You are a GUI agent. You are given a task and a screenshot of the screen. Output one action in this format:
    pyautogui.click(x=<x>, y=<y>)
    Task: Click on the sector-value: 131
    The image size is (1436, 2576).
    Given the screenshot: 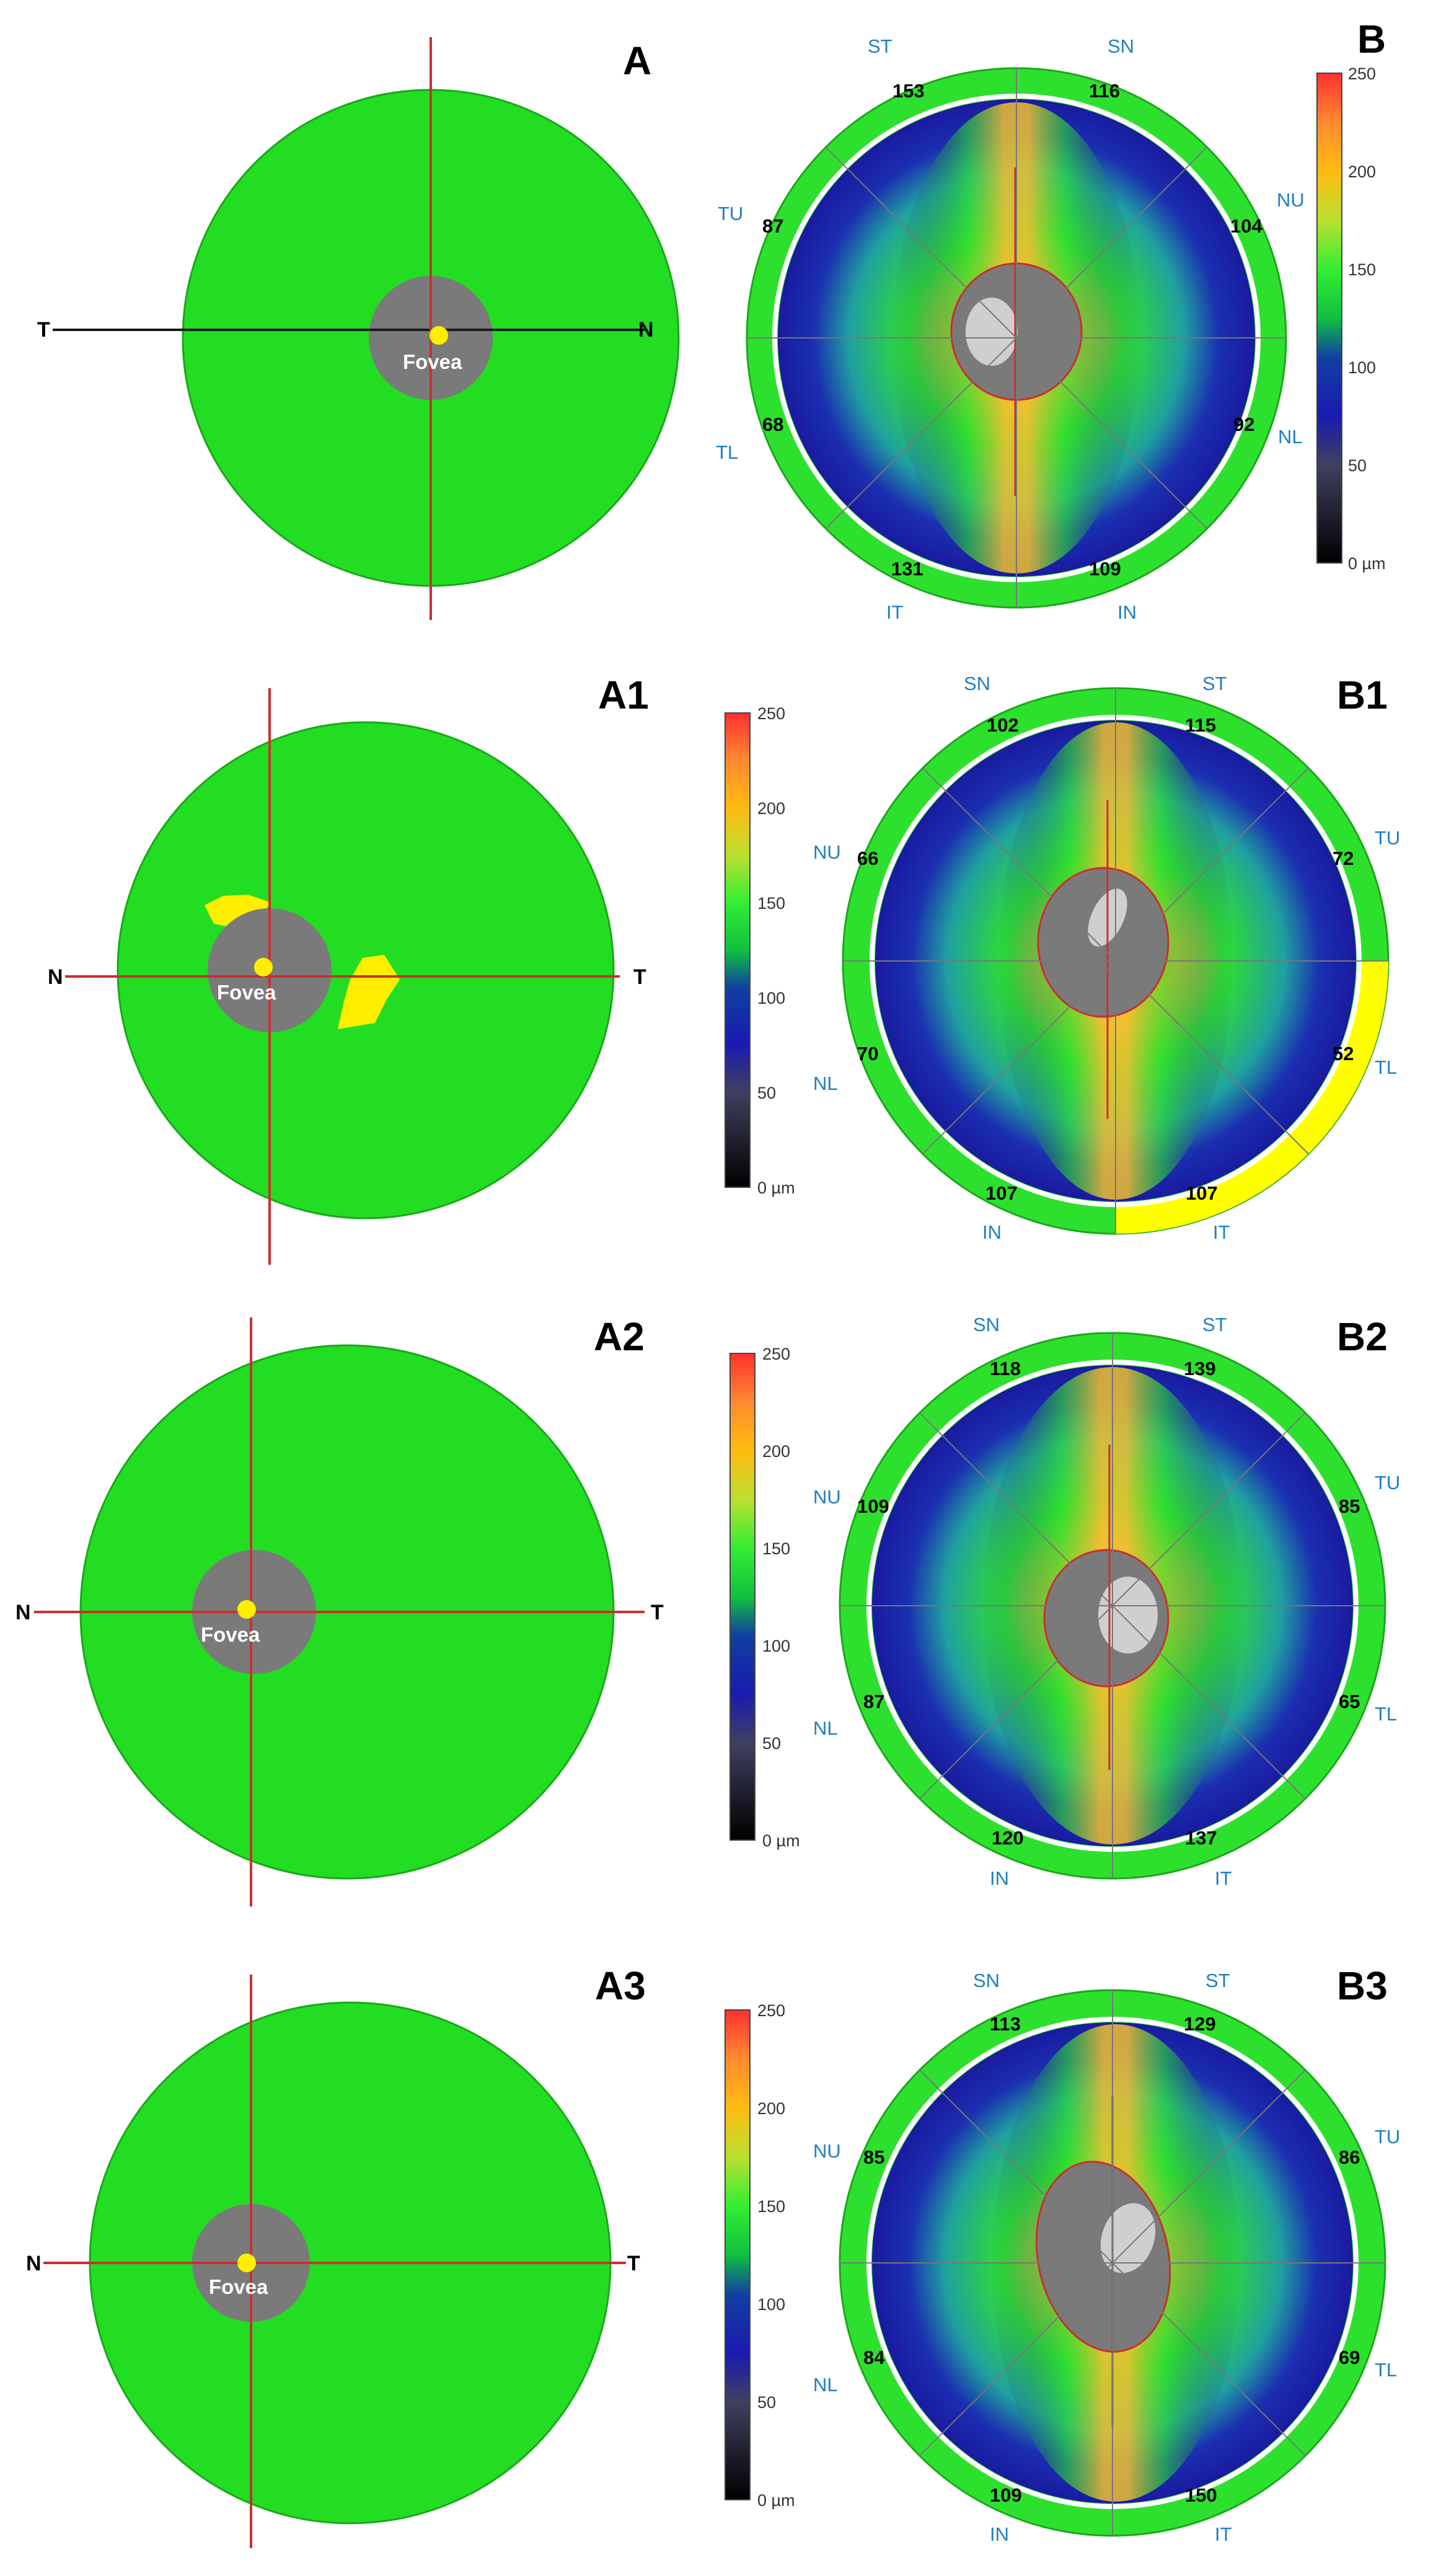 What is the action you would take?
    pyautogui.click(x=907, y=569)
    